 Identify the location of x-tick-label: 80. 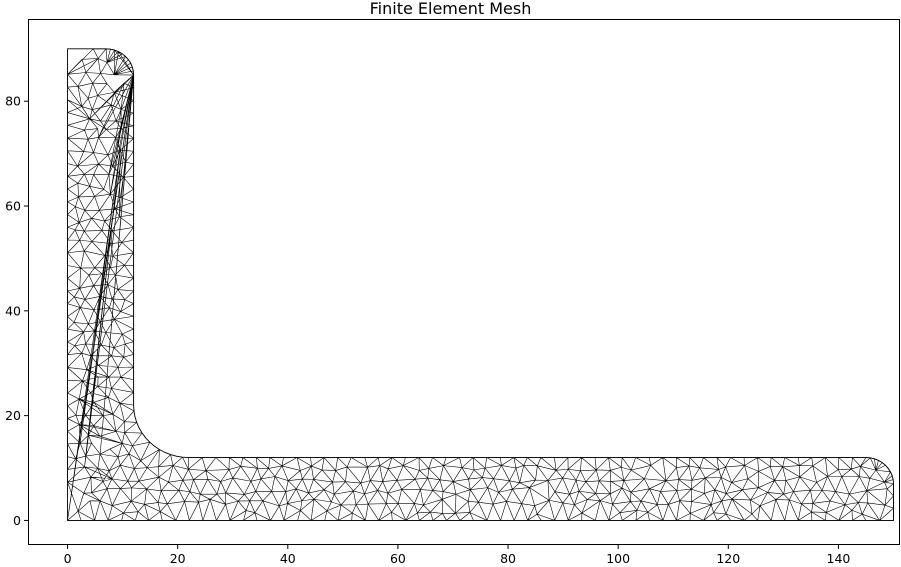
(508, 558).